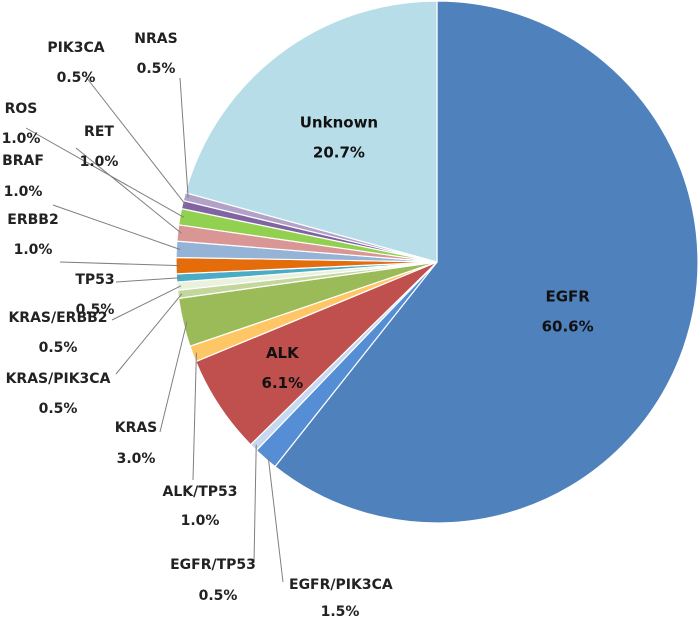  Describe the element at coordinates (99, 162) in the screenshot. I see `slice-value-ret: 1.0%` at that location.